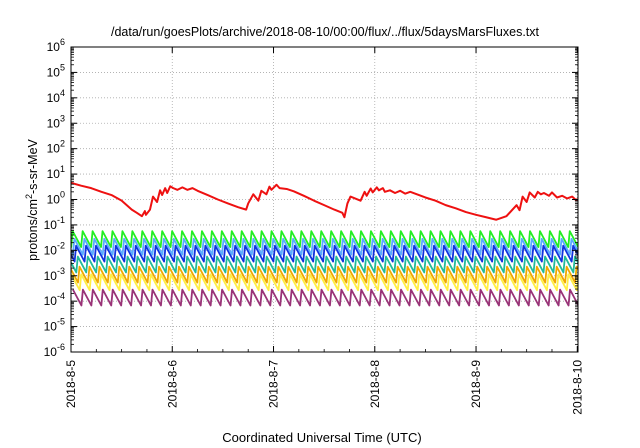 Image resolution: width=640 pixels, height=448 pixels. What do you see at coordinates (62, 118) in the screenshot?
I see `y-tick-label-exp: 3` at bounding box center [62, 118].